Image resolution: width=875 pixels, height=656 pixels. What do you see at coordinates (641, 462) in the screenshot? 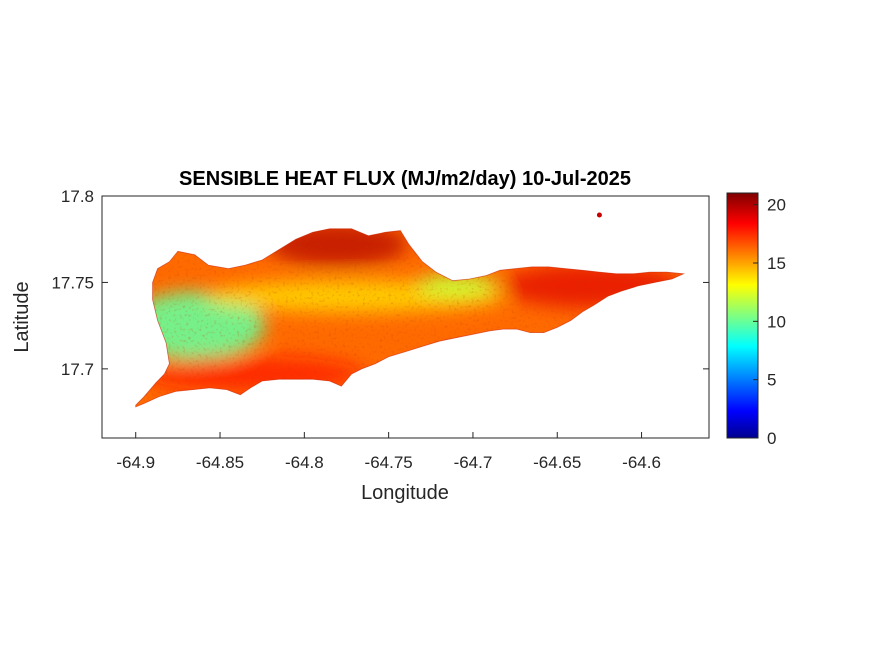
I see `x-tick-label: -64.6` at bounding box center [641, 462].